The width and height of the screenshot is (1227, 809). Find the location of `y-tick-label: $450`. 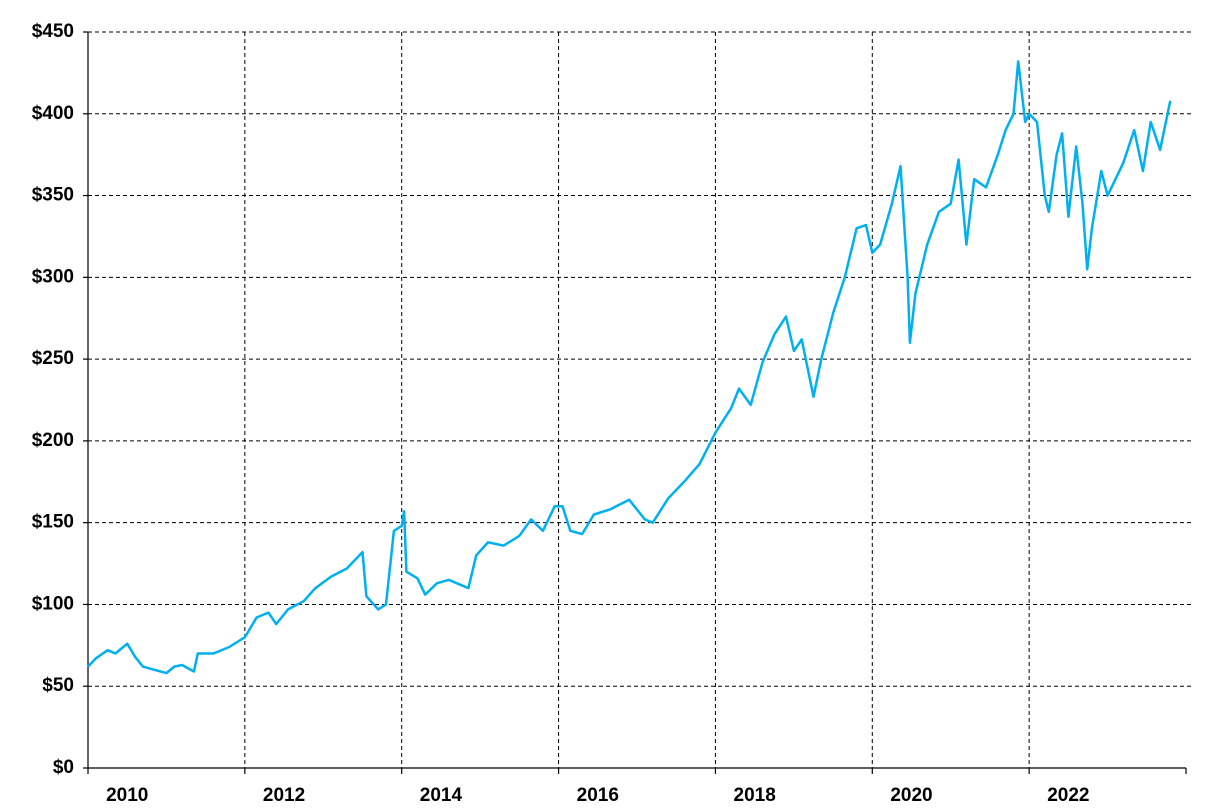

y-tick-label: $450 is located at coordinates (53, 31).